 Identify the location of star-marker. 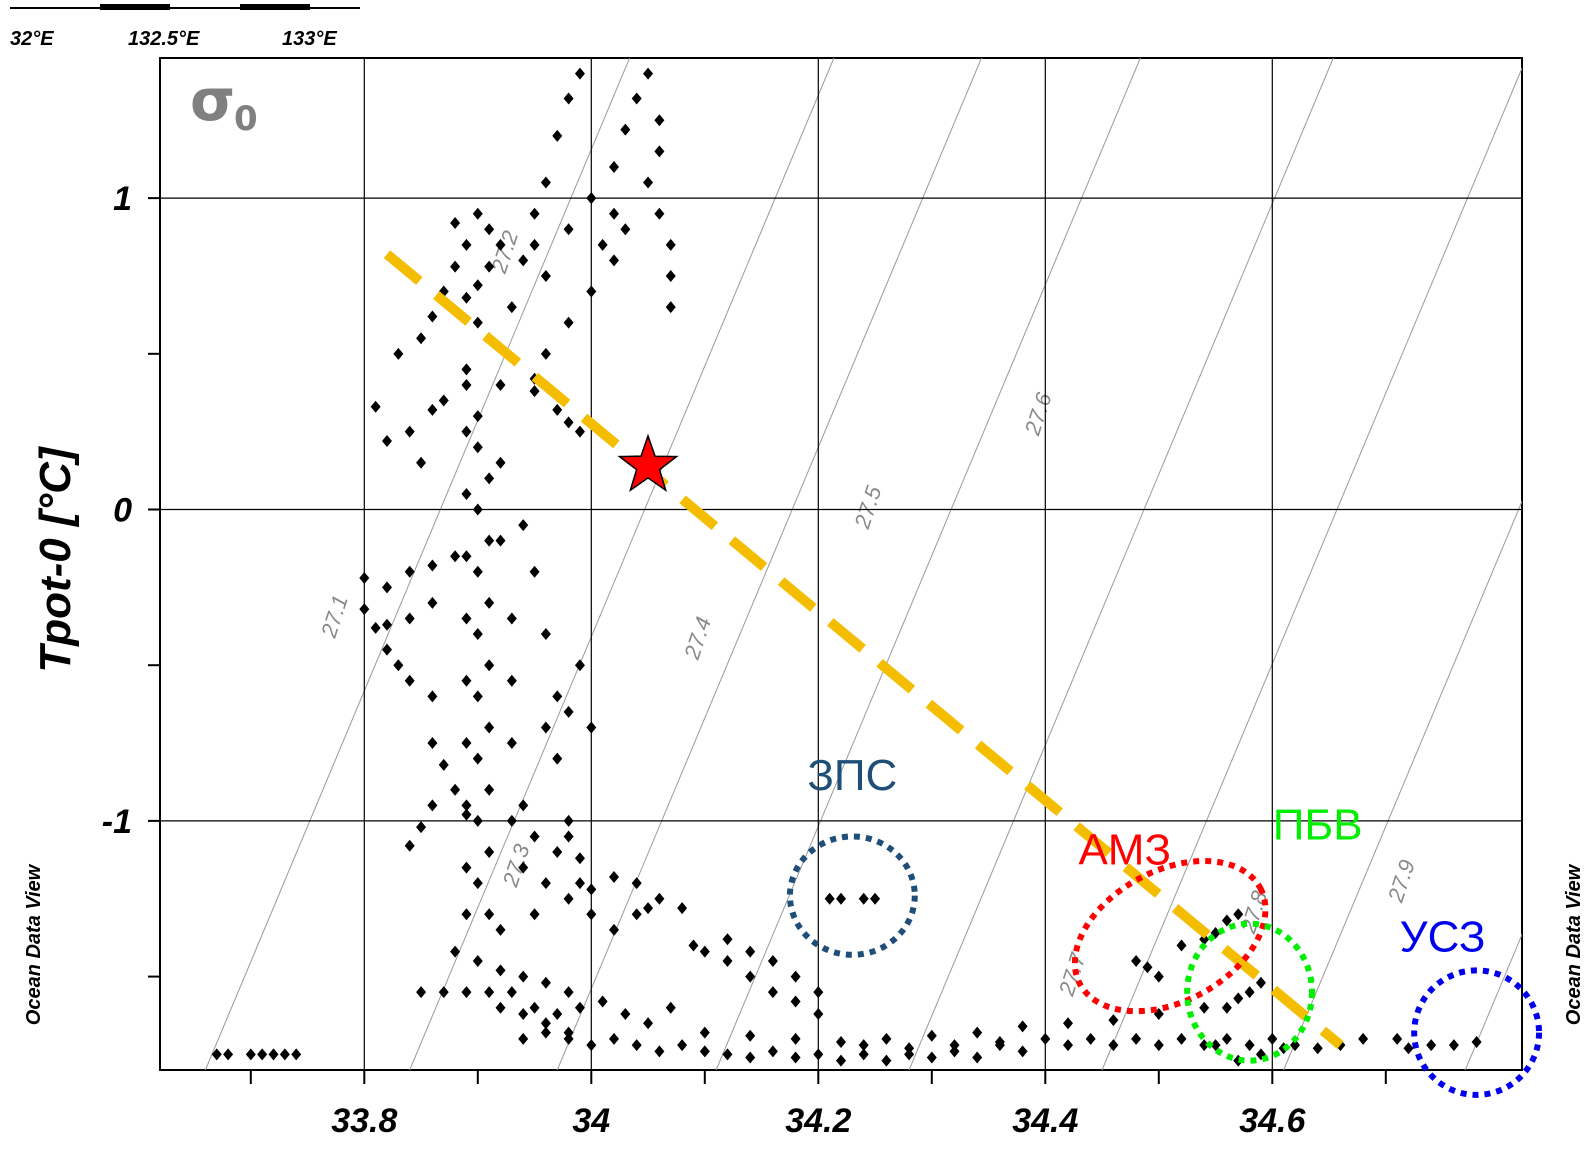
(648, 463).